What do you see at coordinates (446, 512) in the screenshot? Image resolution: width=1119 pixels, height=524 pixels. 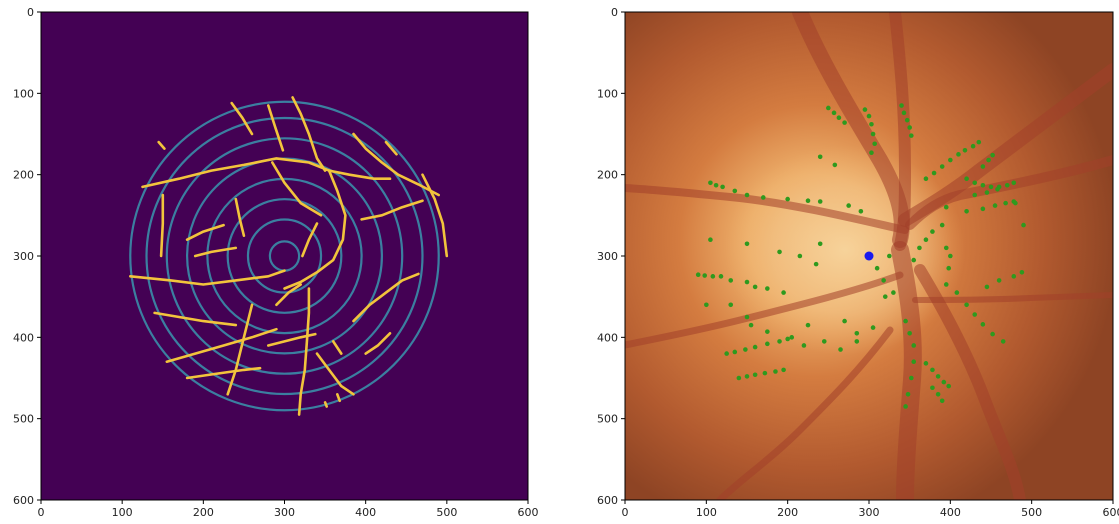 I see `left-x-tick-label: 500` at bounding box center [446, 512].